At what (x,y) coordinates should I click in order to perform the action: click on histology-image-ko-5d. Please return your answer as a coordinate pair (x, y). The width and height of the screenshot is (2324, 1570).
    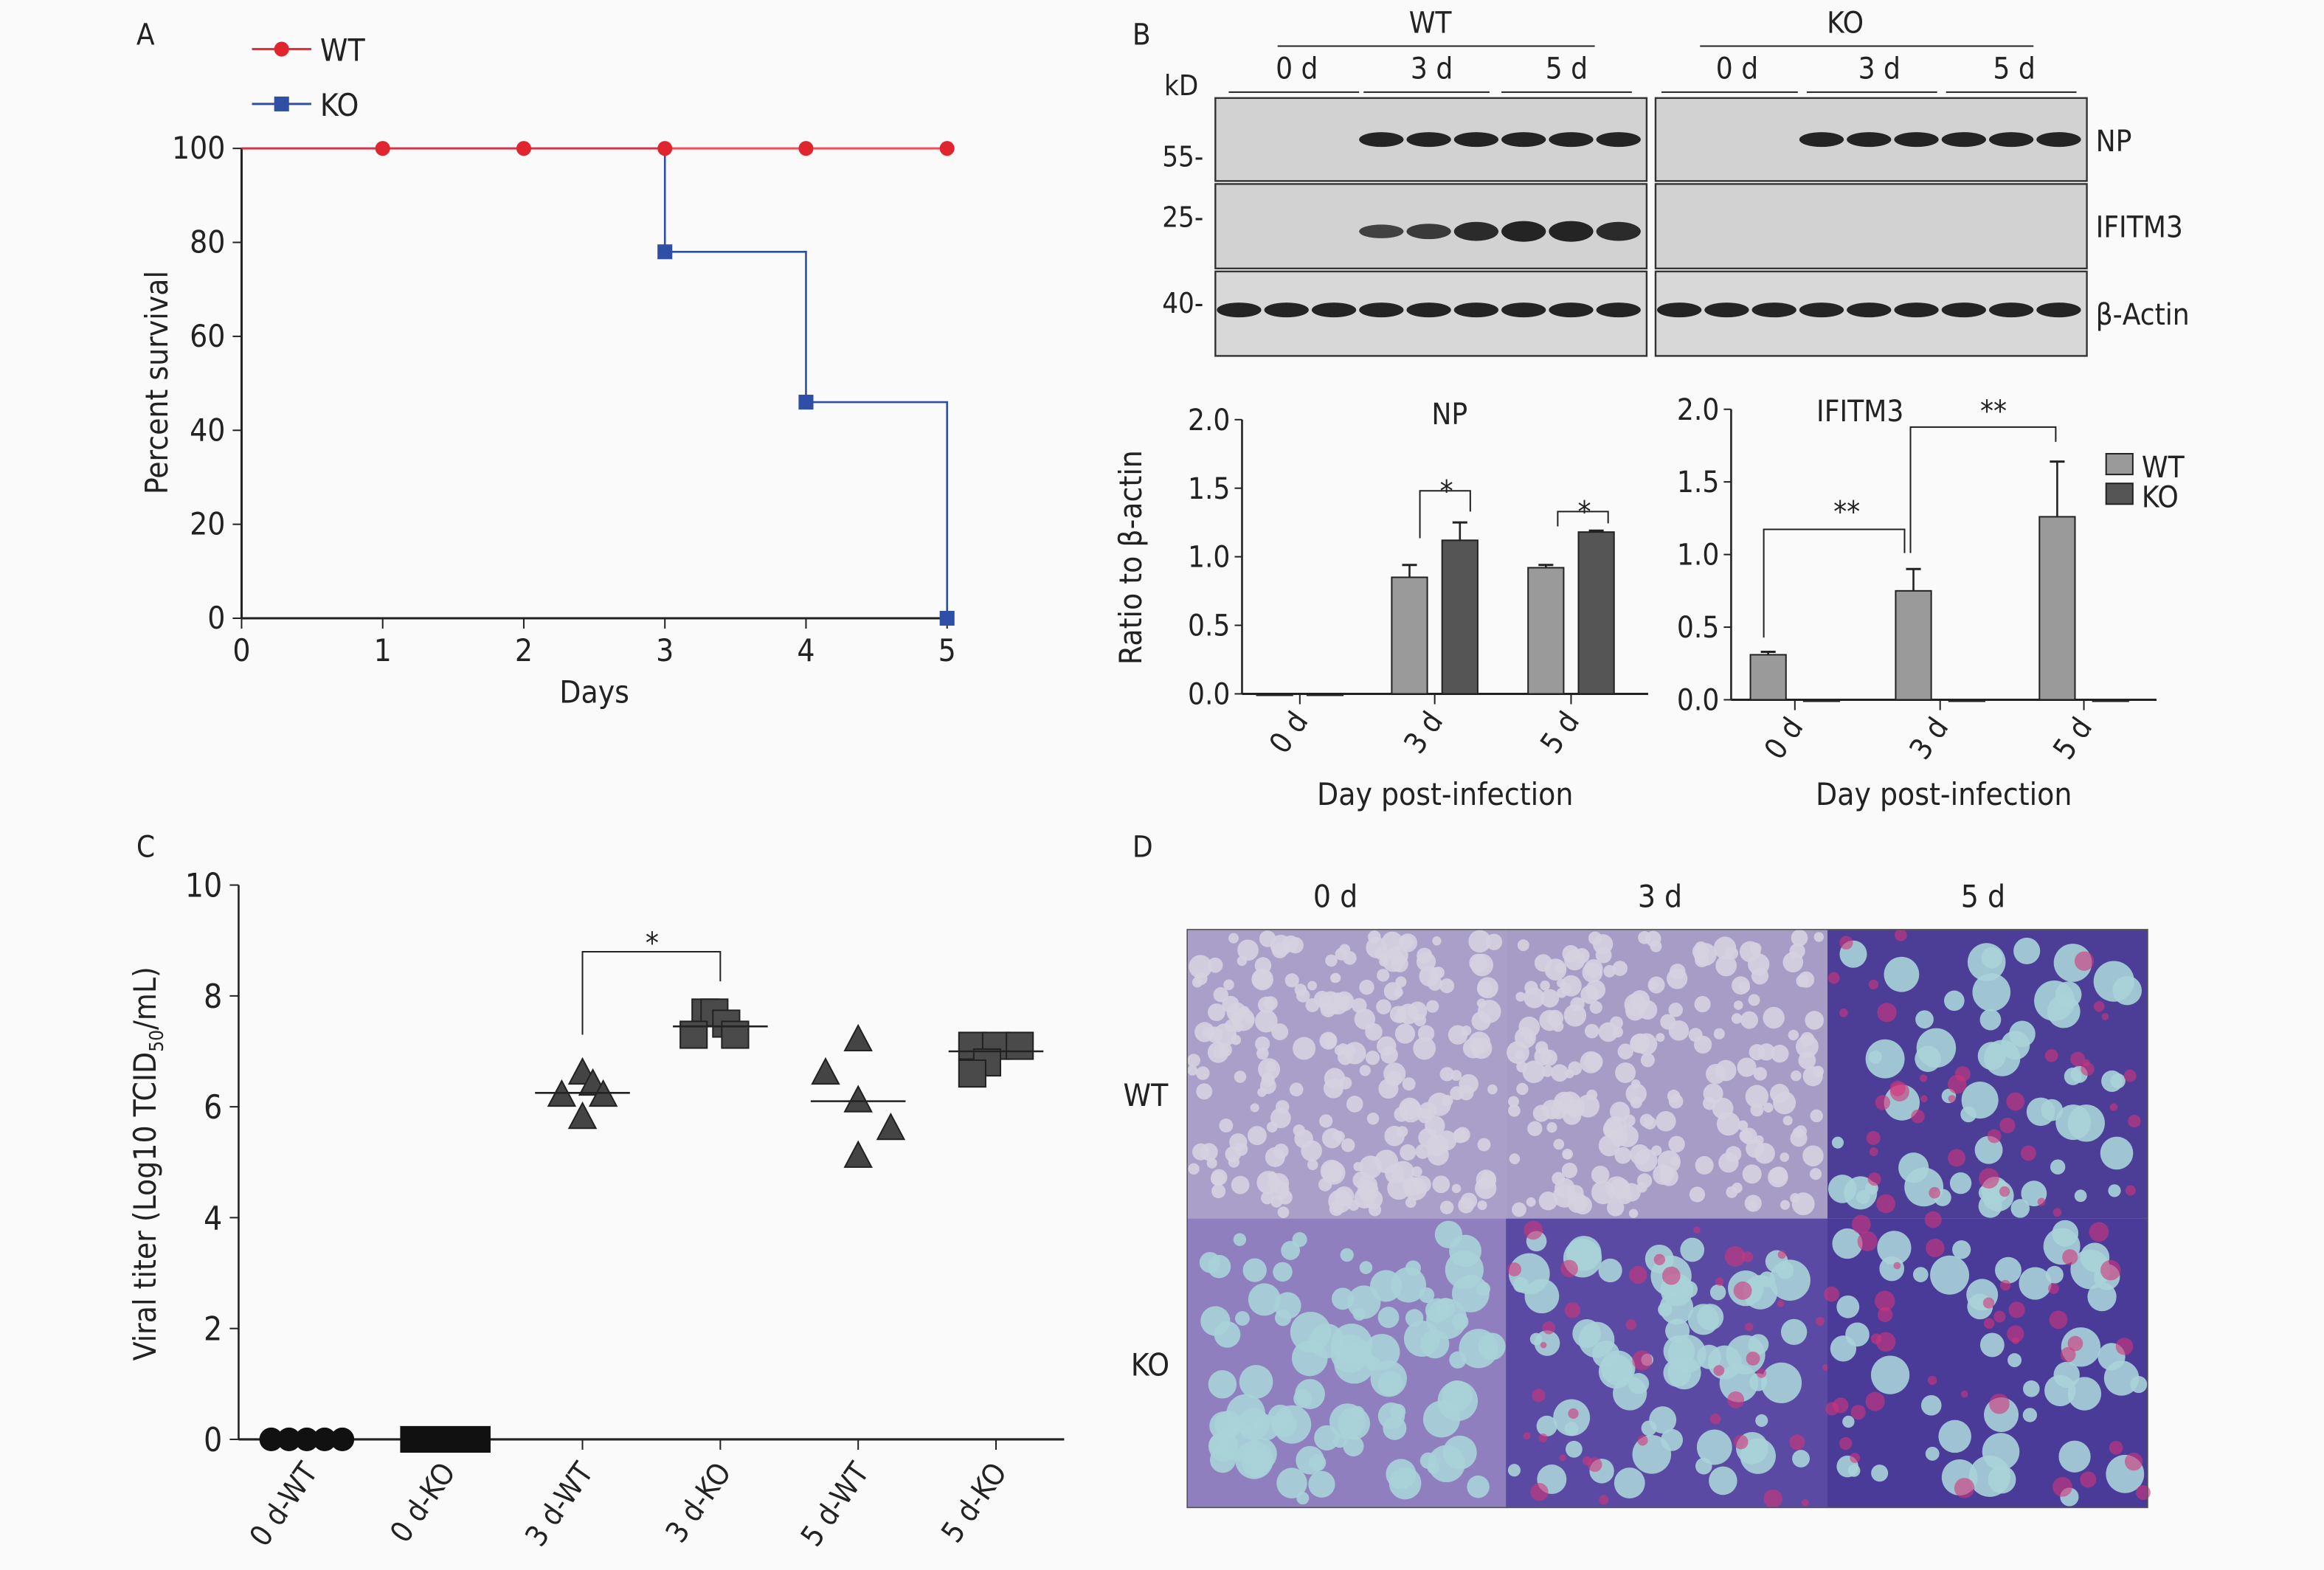
    Looking at the image, I should click on (1987, 1359).